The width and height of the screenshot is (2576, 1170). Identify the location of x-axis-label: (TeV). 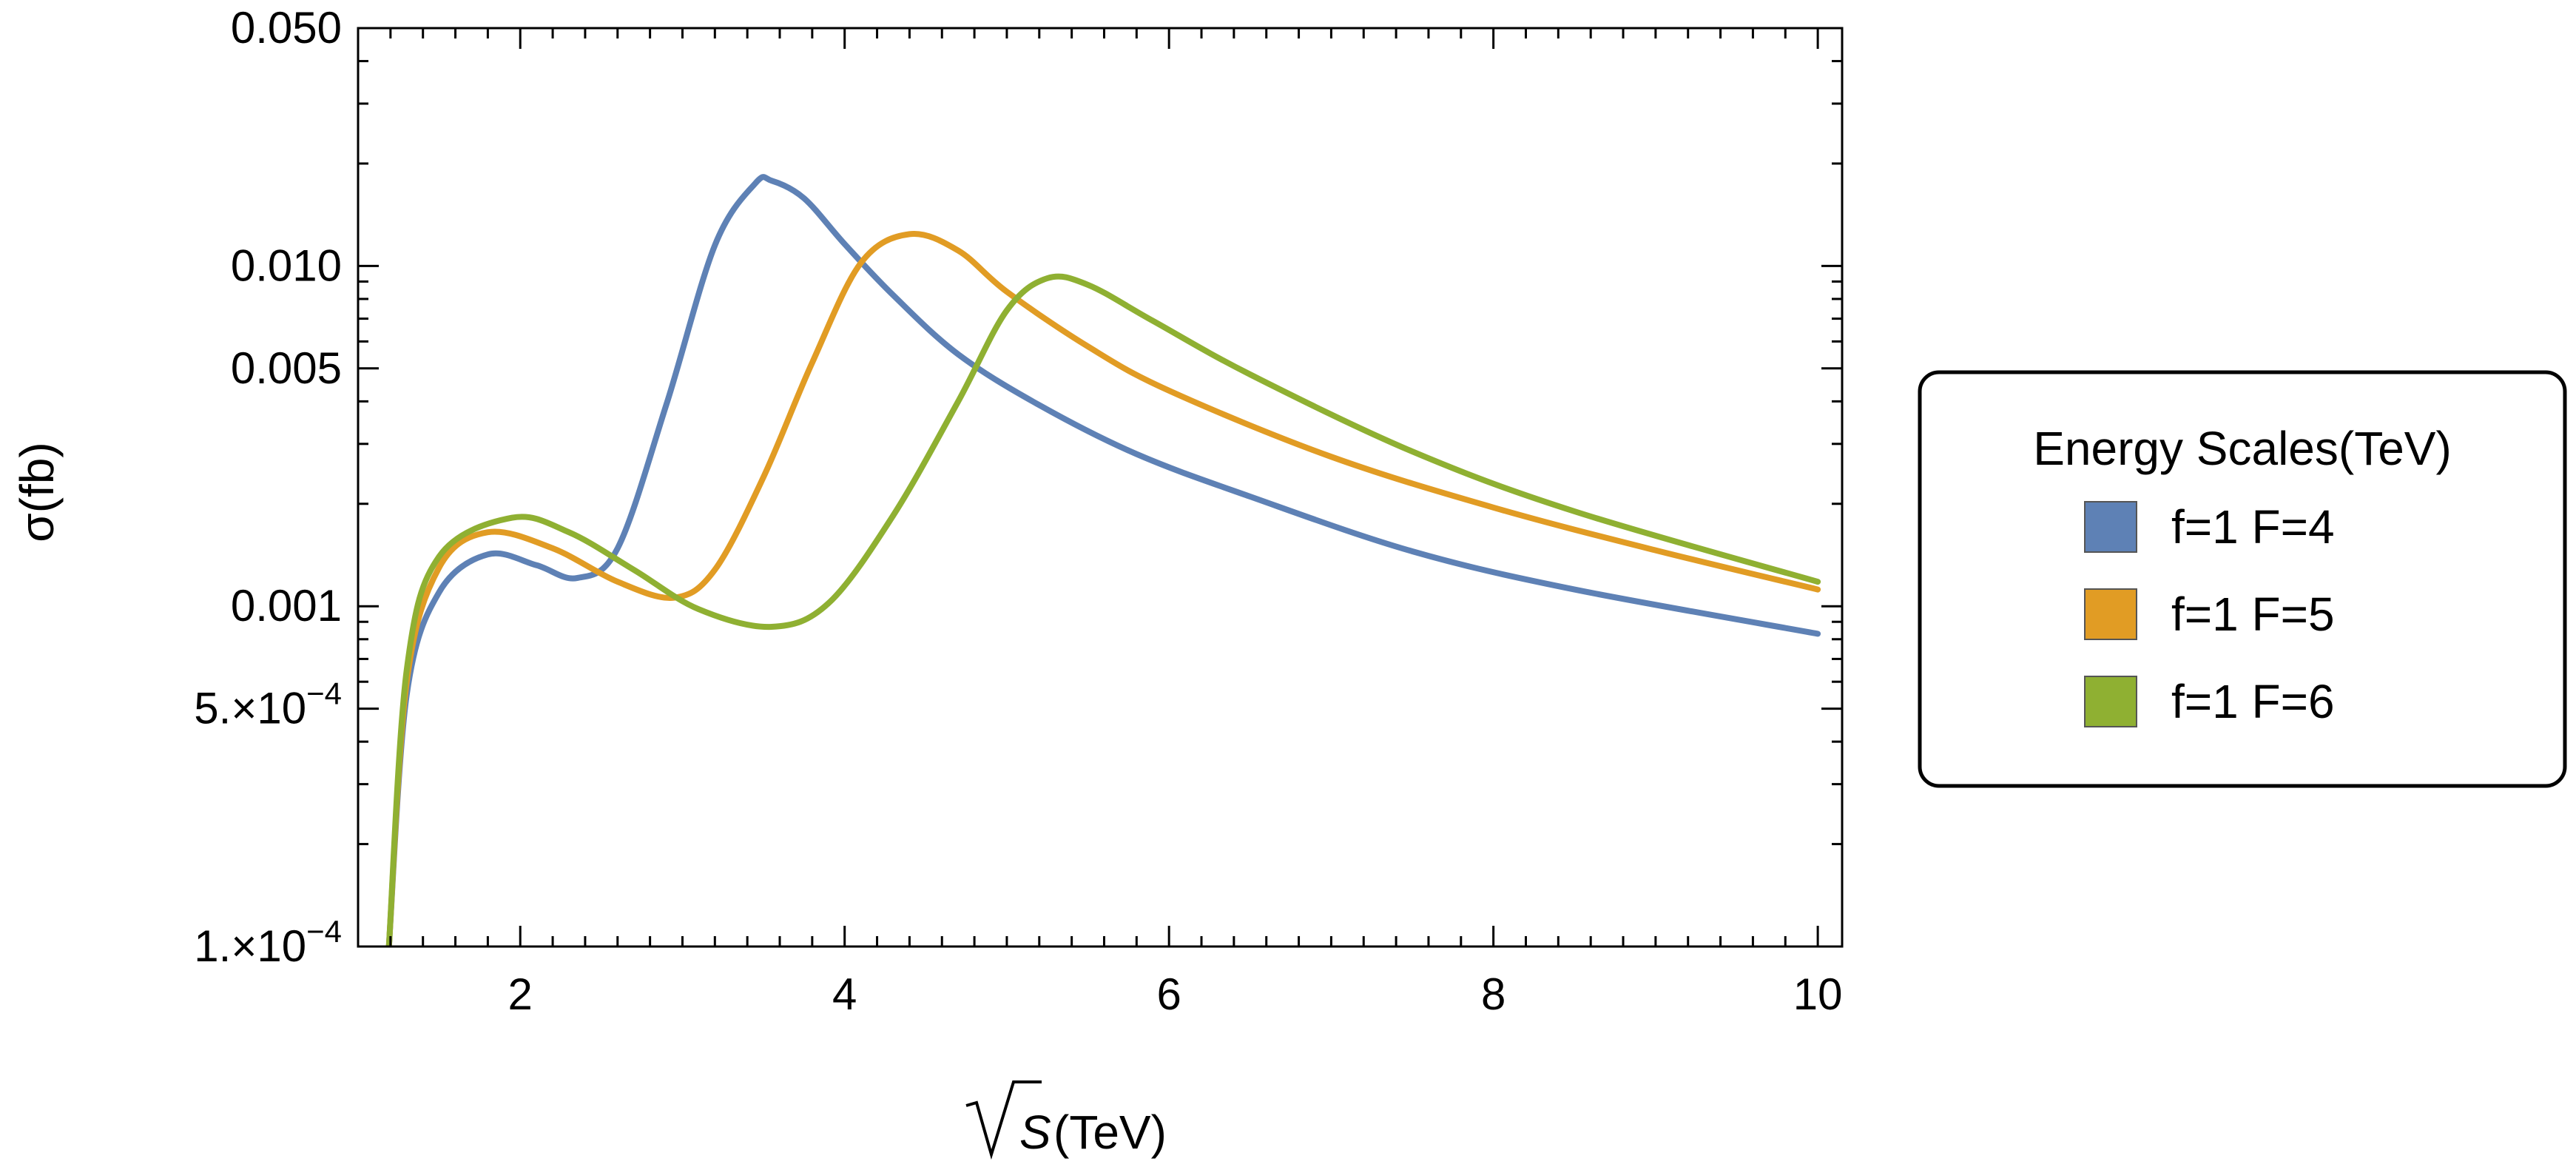
(1110, 1132).